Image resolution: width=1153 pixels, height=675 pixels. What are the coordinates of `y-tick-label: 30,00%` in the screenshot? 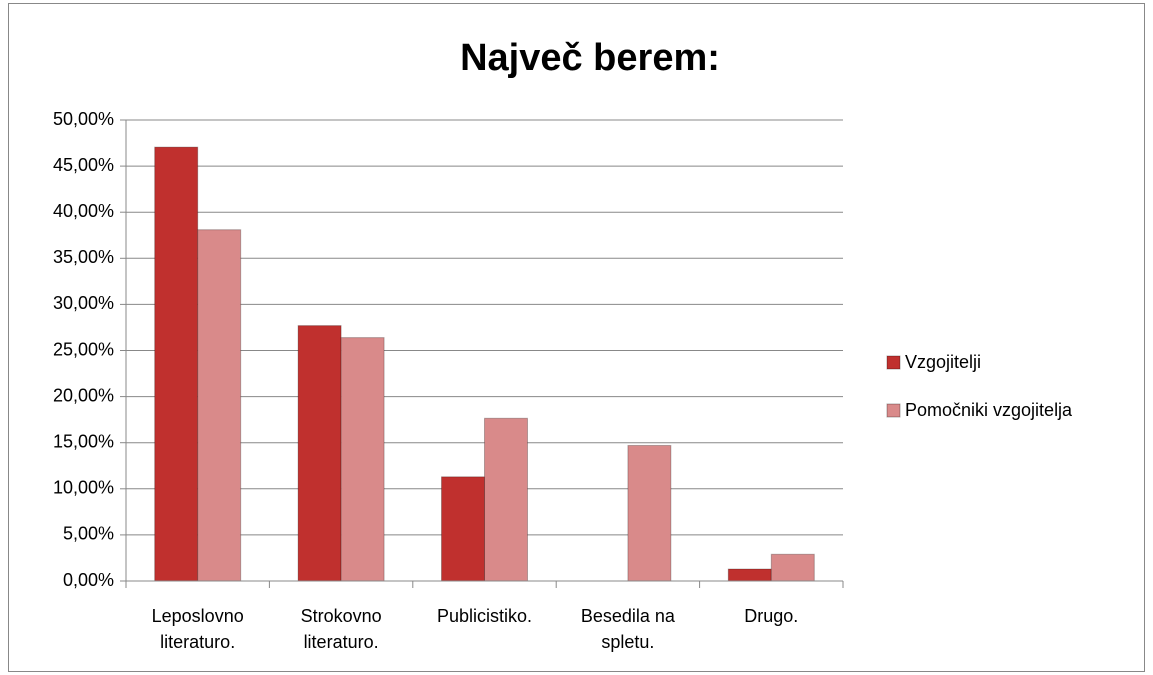 It's located at (83, 303).